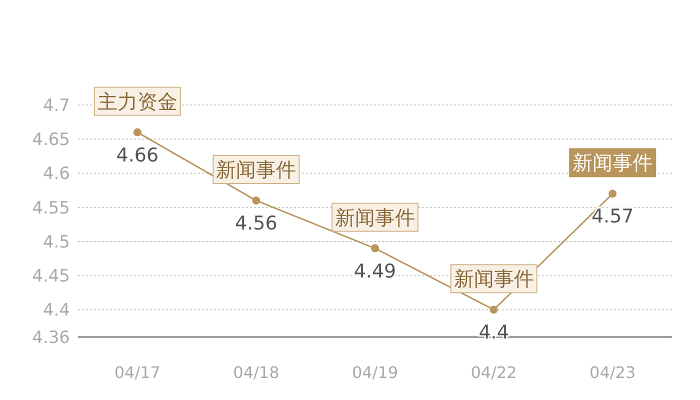 This screenshot has width=700, height=400. Describe the element at coordinates (56, 174) in the screenshot. I see `y-tick-label: 4.6` at that location.